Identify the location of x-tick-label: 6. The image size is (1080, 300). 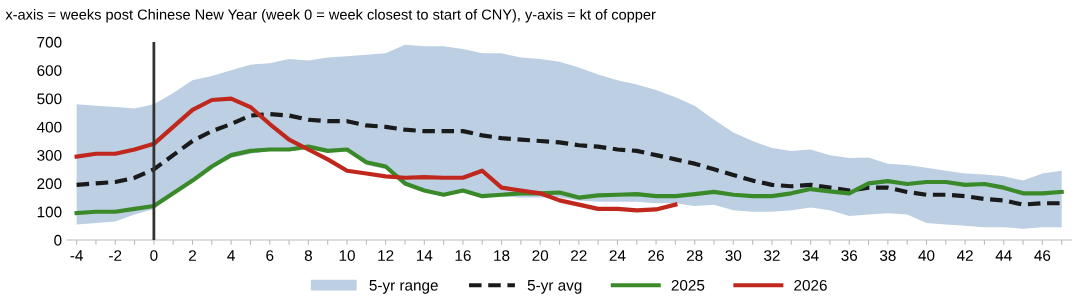
(270, 255).